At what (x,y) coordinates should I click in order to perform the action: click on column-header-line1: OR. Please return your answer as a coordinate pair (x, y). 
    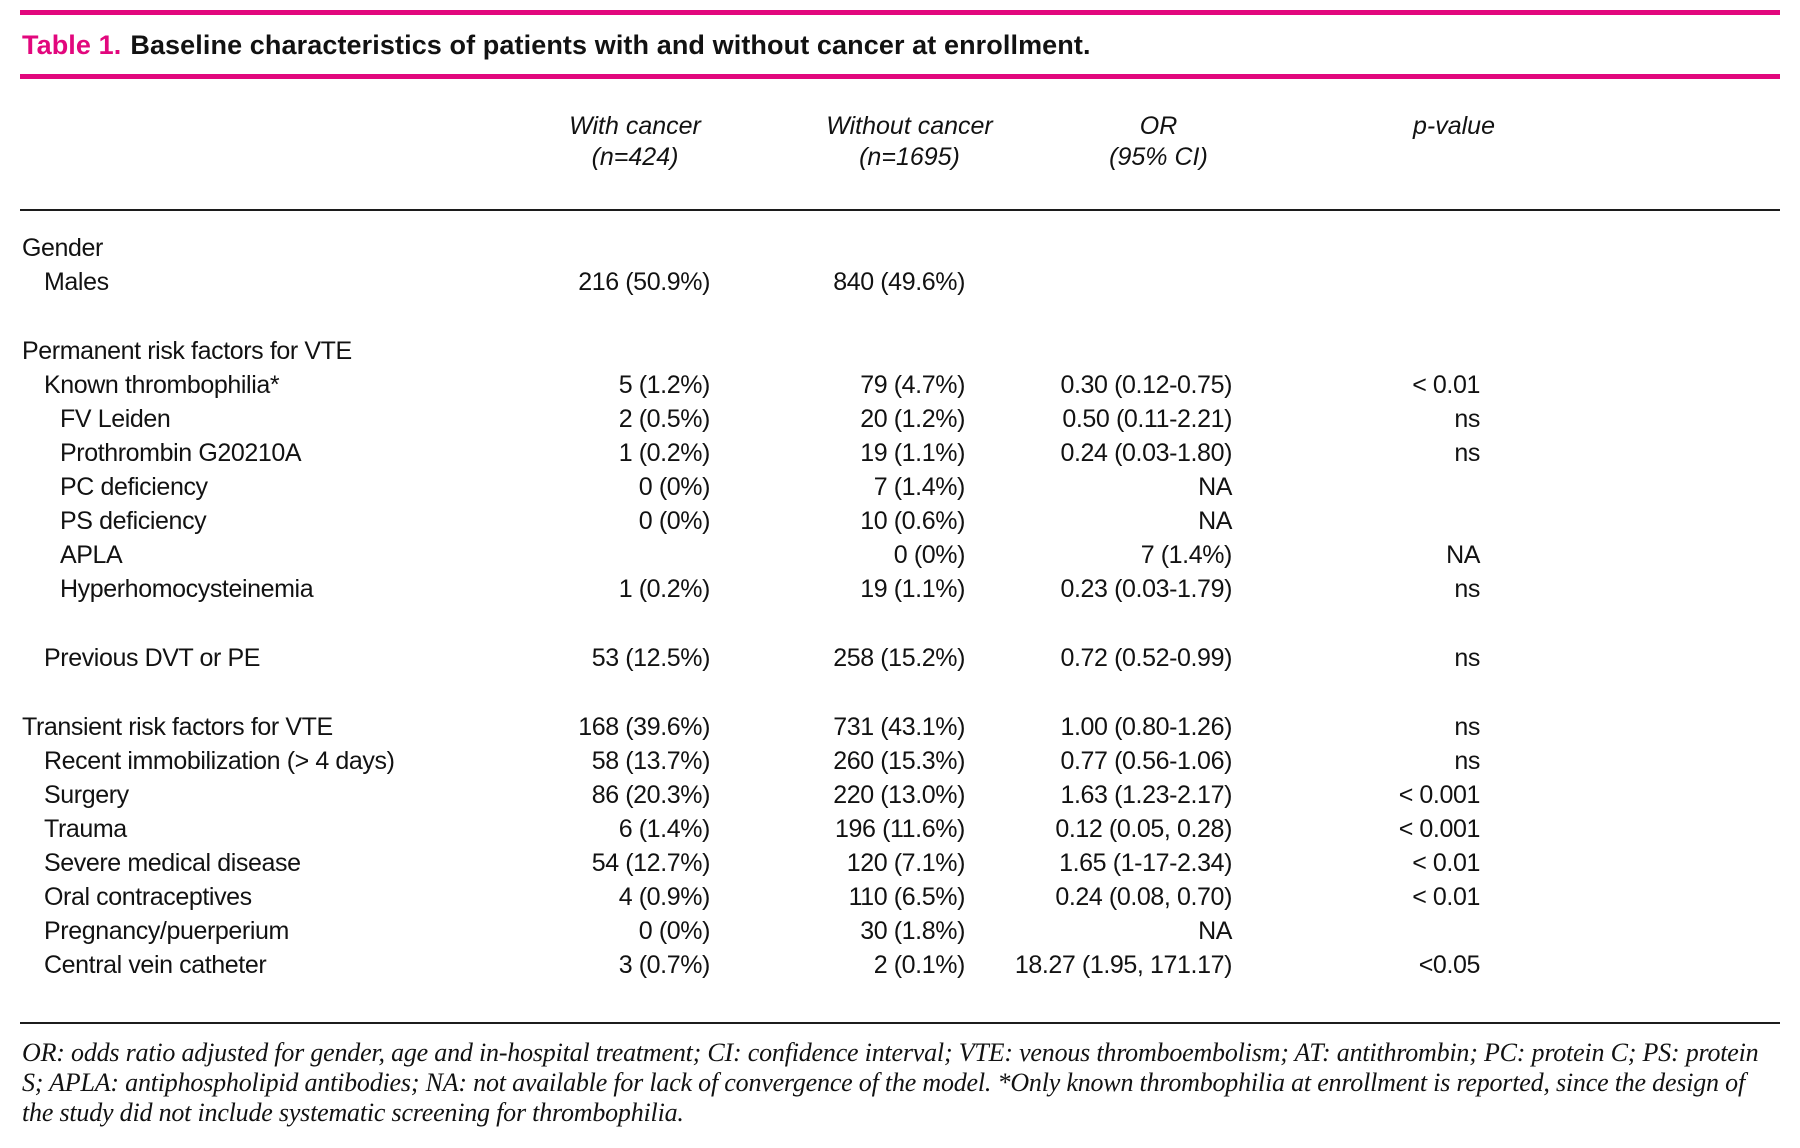
    Looking at the image, I should click on (1158, 126).